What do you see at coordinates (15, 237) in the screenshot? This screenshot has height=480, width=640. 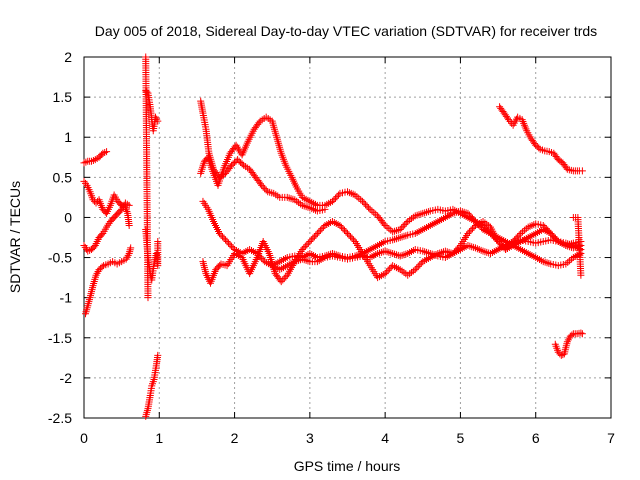 I see `y-axis-label: SDTVAR / TECUs` at bounding box center [15, 237].